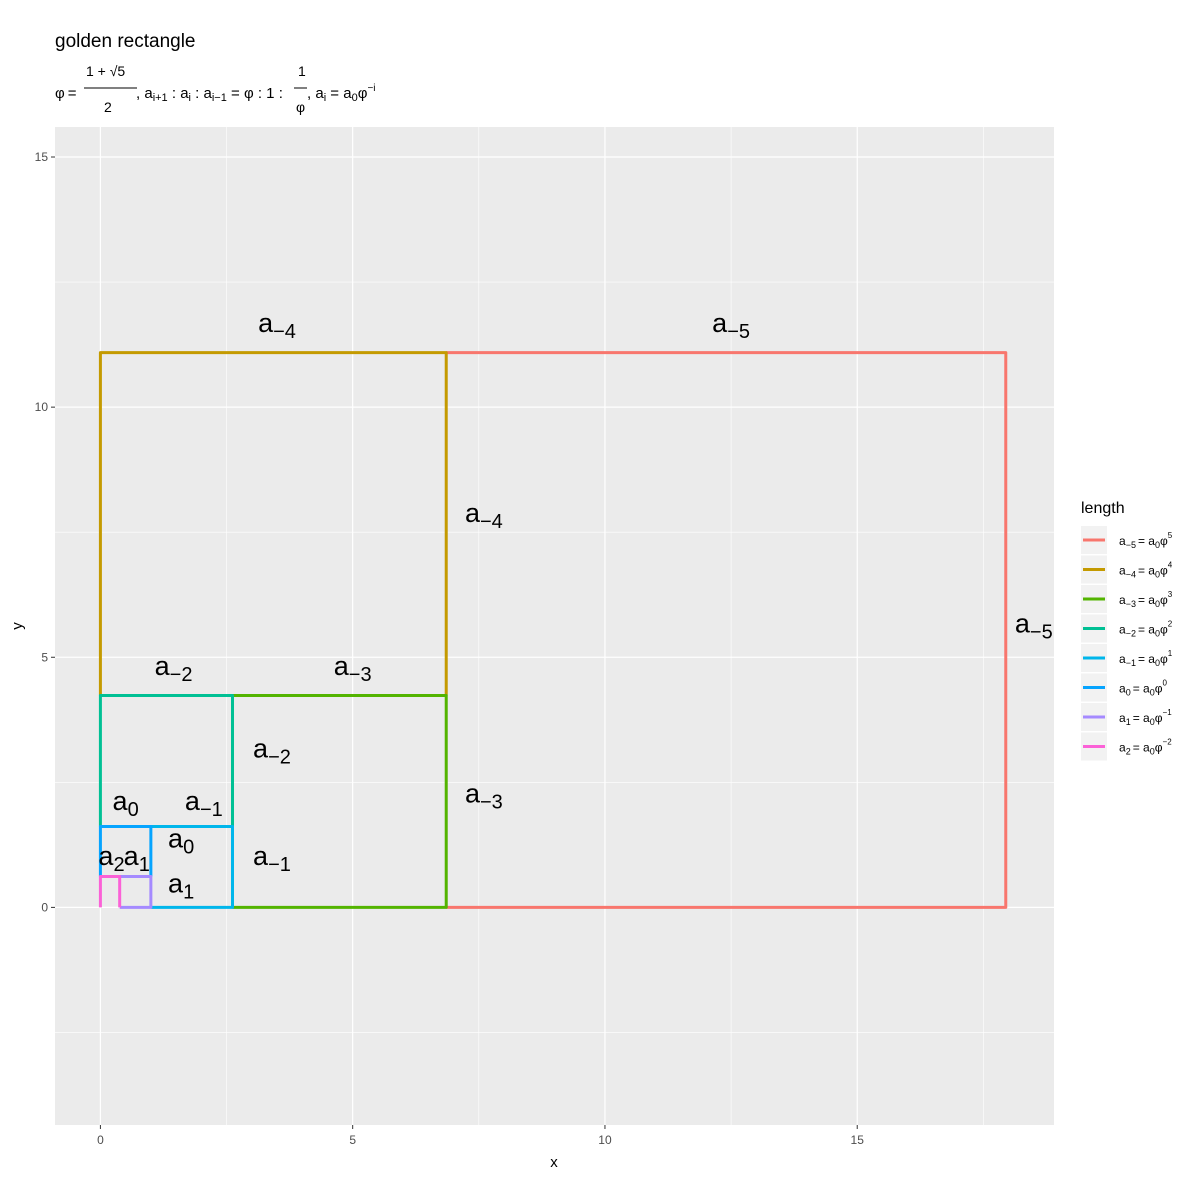  Describe the element at coordinates (111, 858) in the screenshot. I see `segment-label: a2` at that location.